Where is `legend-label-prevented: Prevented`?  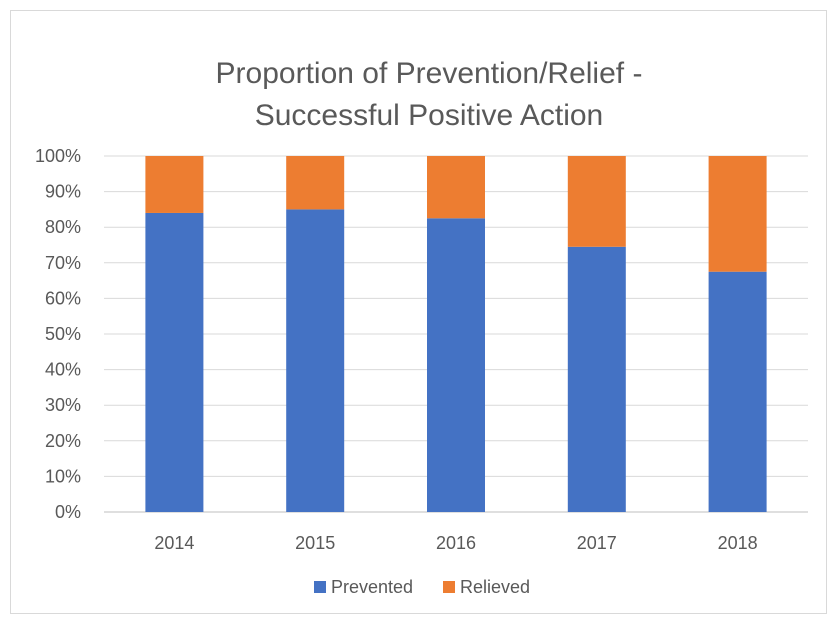 legend-label-prevented: Prevented is located at coordinates (372, 587).